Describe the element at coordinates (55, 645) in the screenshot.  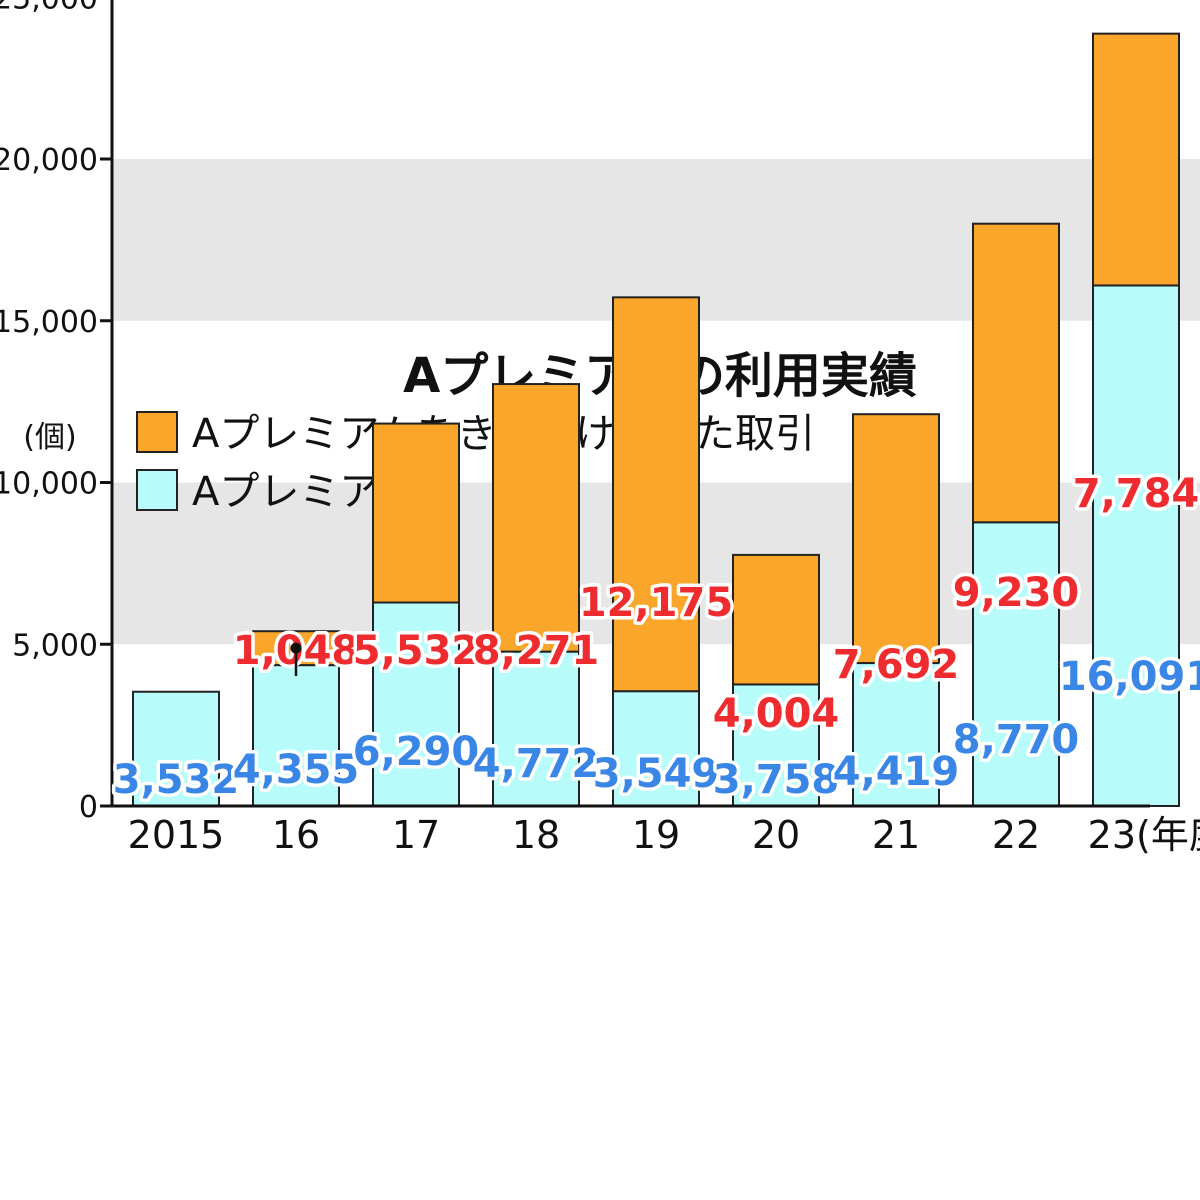
I see `y-tick-label: 5,000` at that location.